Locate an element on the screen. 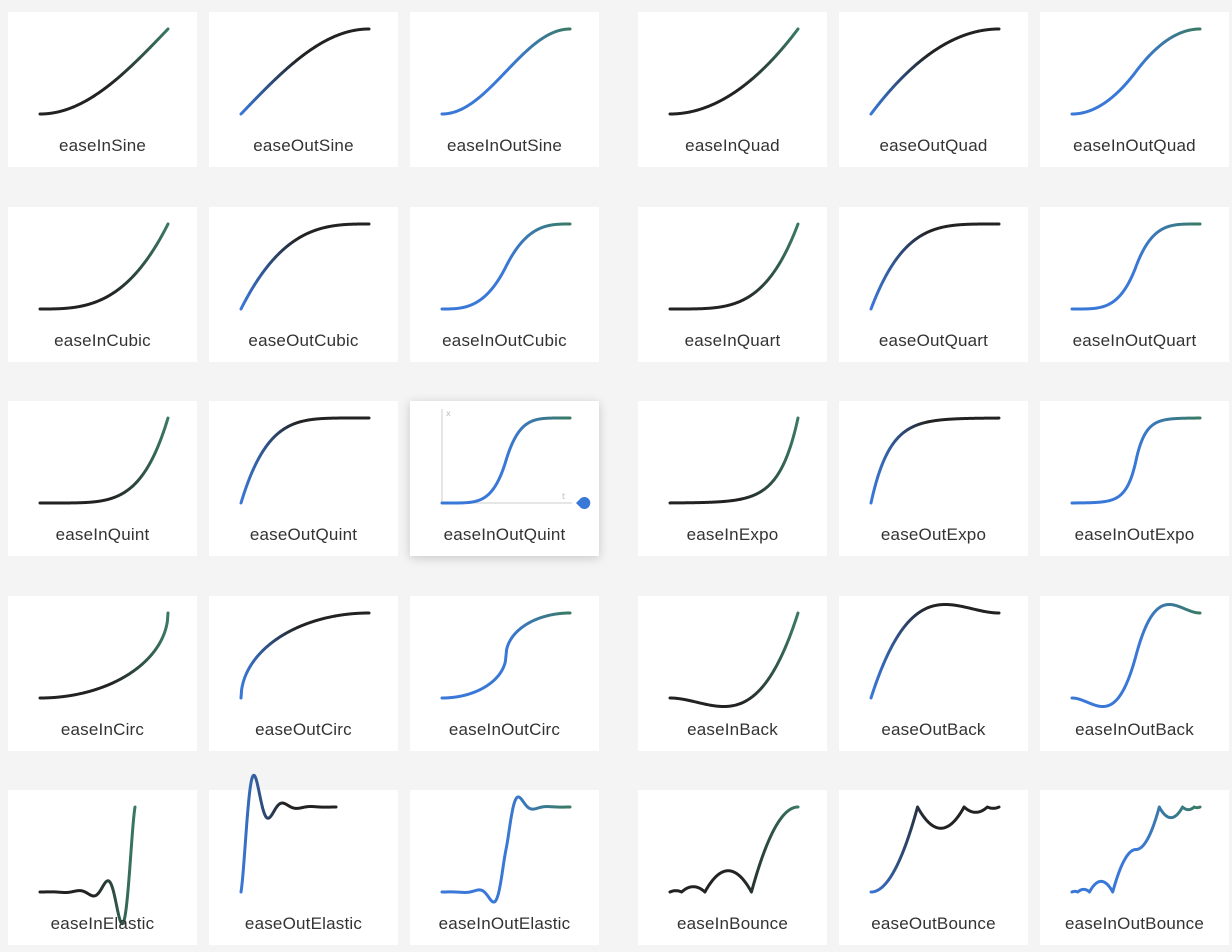 This screenshot has height=952, width=1232. easing-card-easeOutQuad: easeOutQuad is located at coordinates (933, 89).